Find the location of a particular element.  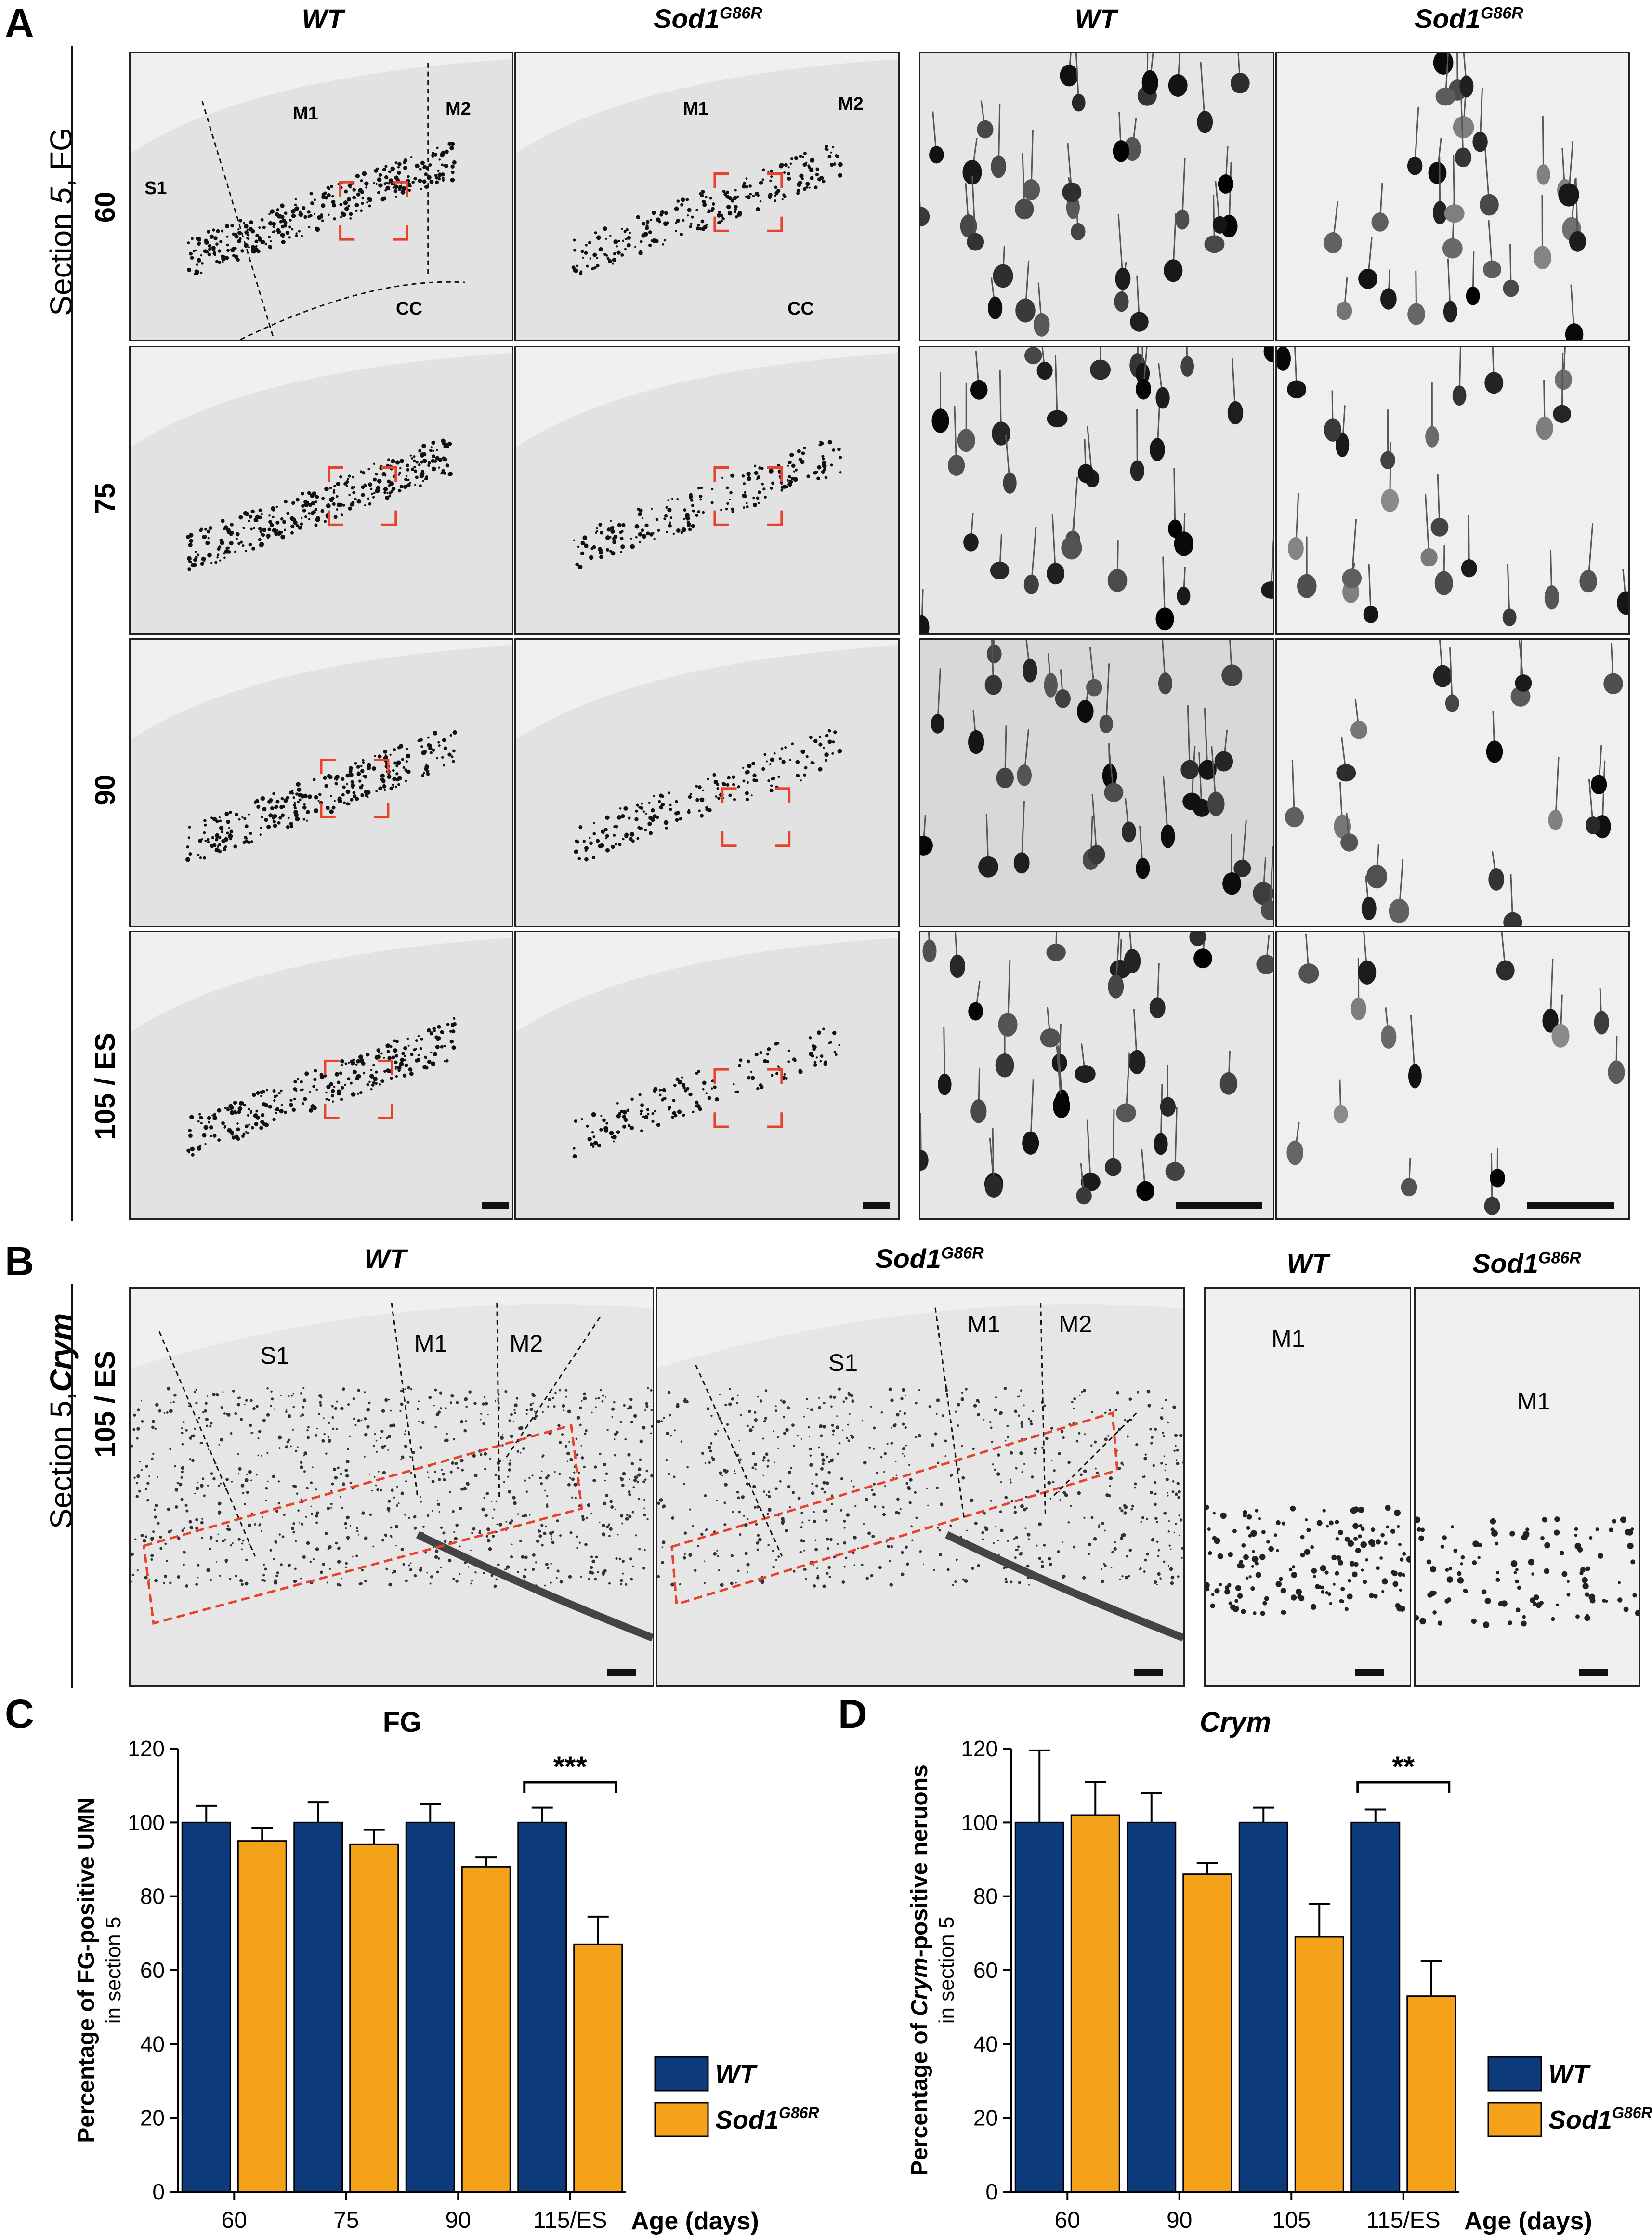

y-axis-label: Percentage of Crym-positive neruons is located at coordinates (919, 1970).